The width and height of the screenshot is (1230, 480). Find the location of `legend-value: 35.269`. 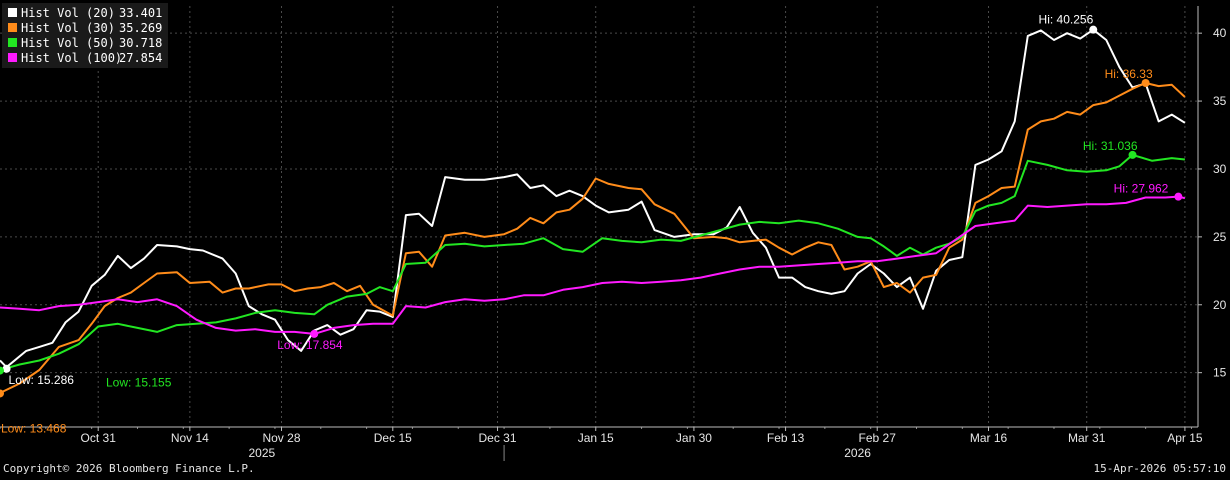

legend-value: 35.269 is located at coordinates (141, 27).